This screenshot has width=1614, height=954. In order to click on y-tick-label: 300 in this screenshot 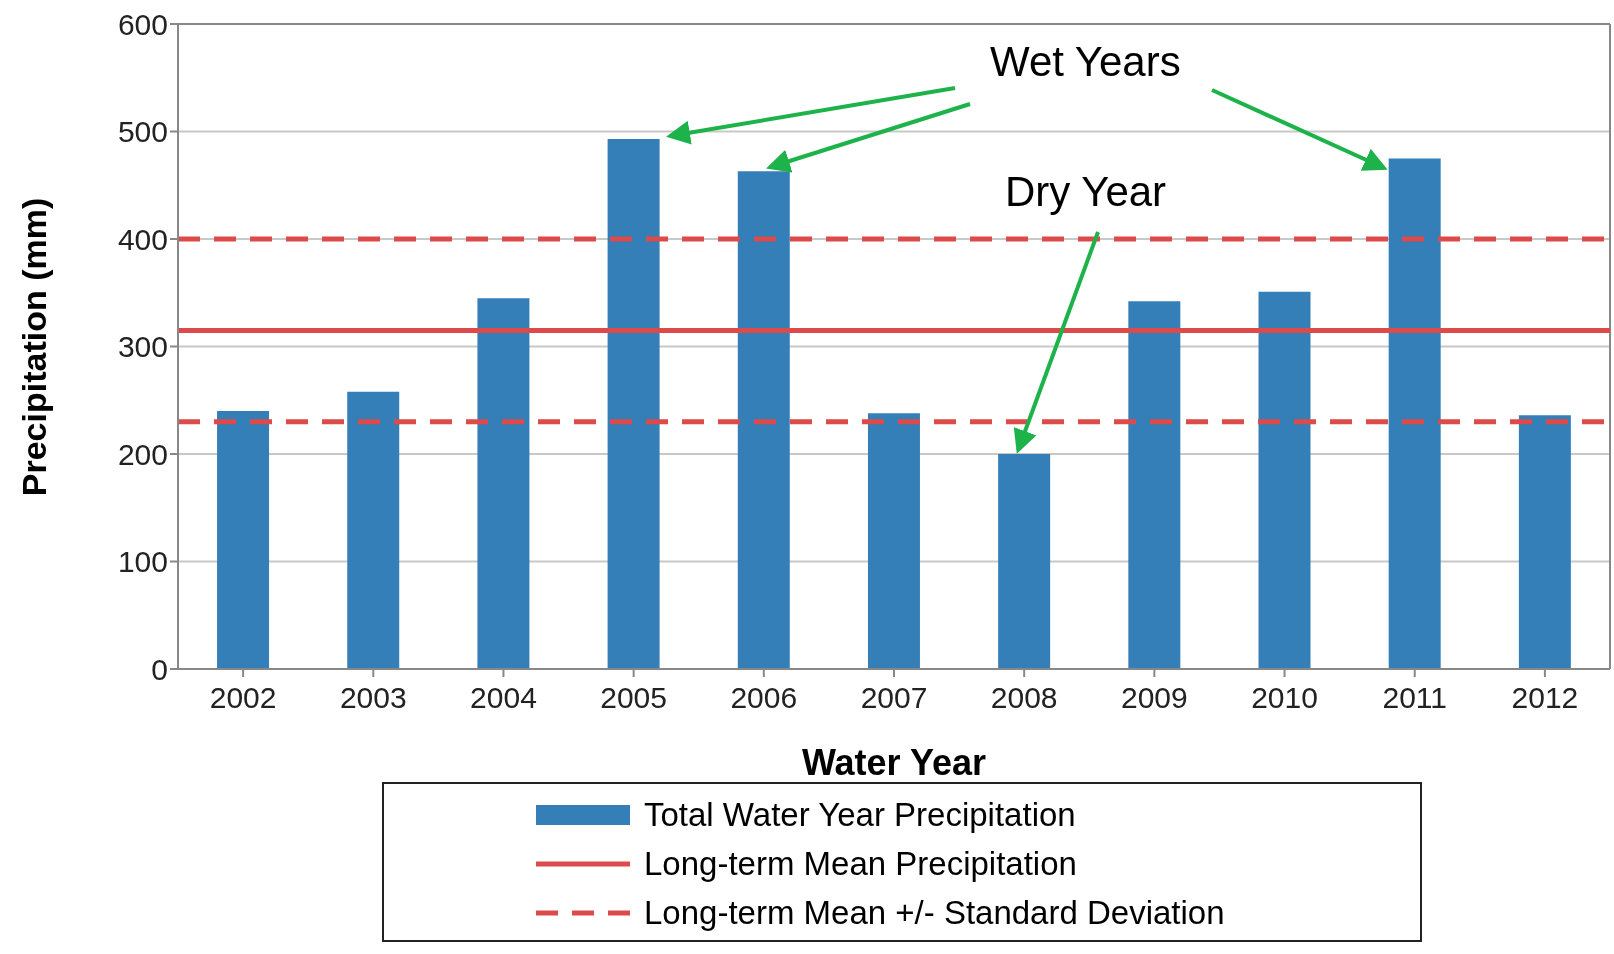, I will do `click(142, 347)`.